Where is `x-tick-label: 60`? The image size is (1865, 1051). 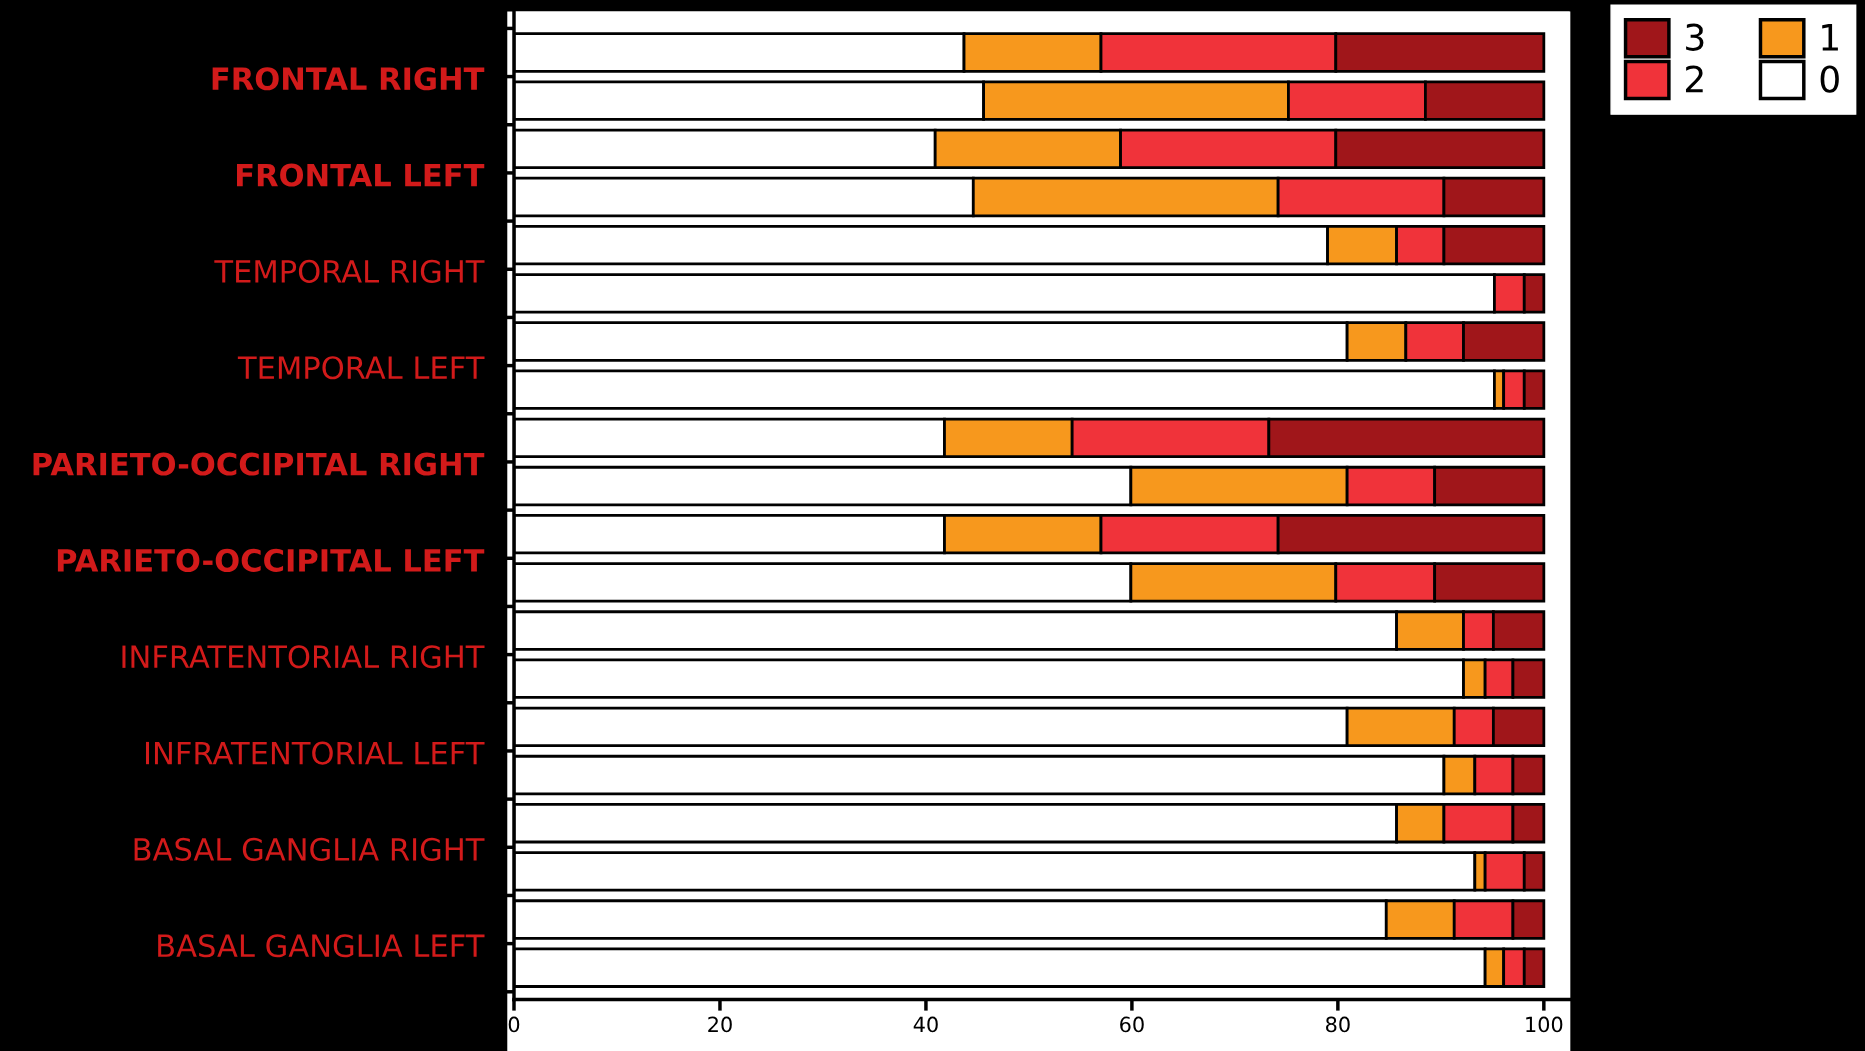 x-tick-label: 60 is located at coordinates (1132, 1024).